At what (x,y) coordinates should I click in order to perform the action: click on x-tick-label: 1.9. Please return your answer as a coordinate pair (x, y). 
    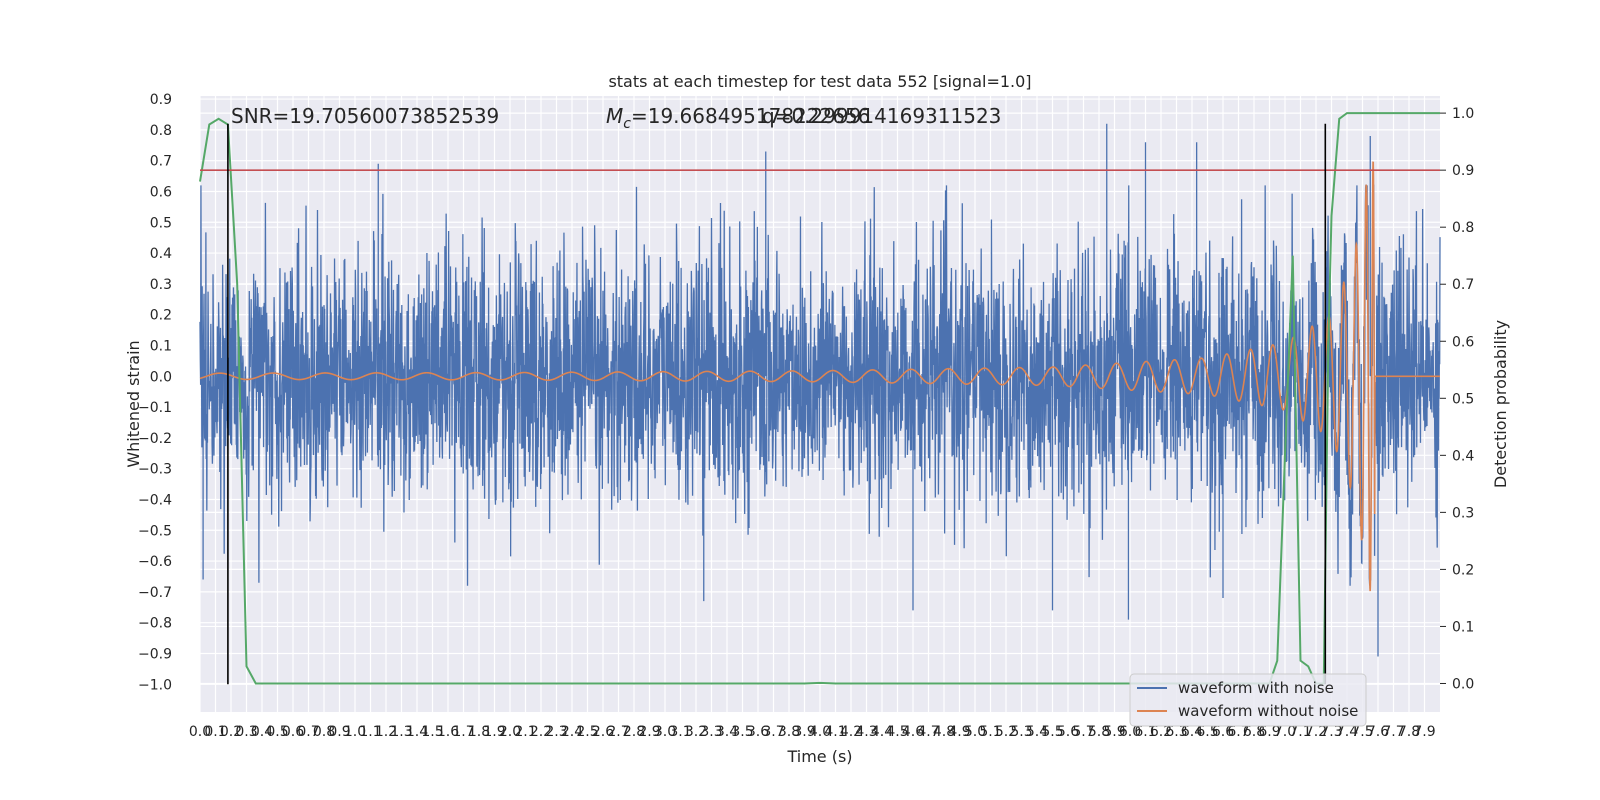
    Looking at the image, I should click on (494, 732).